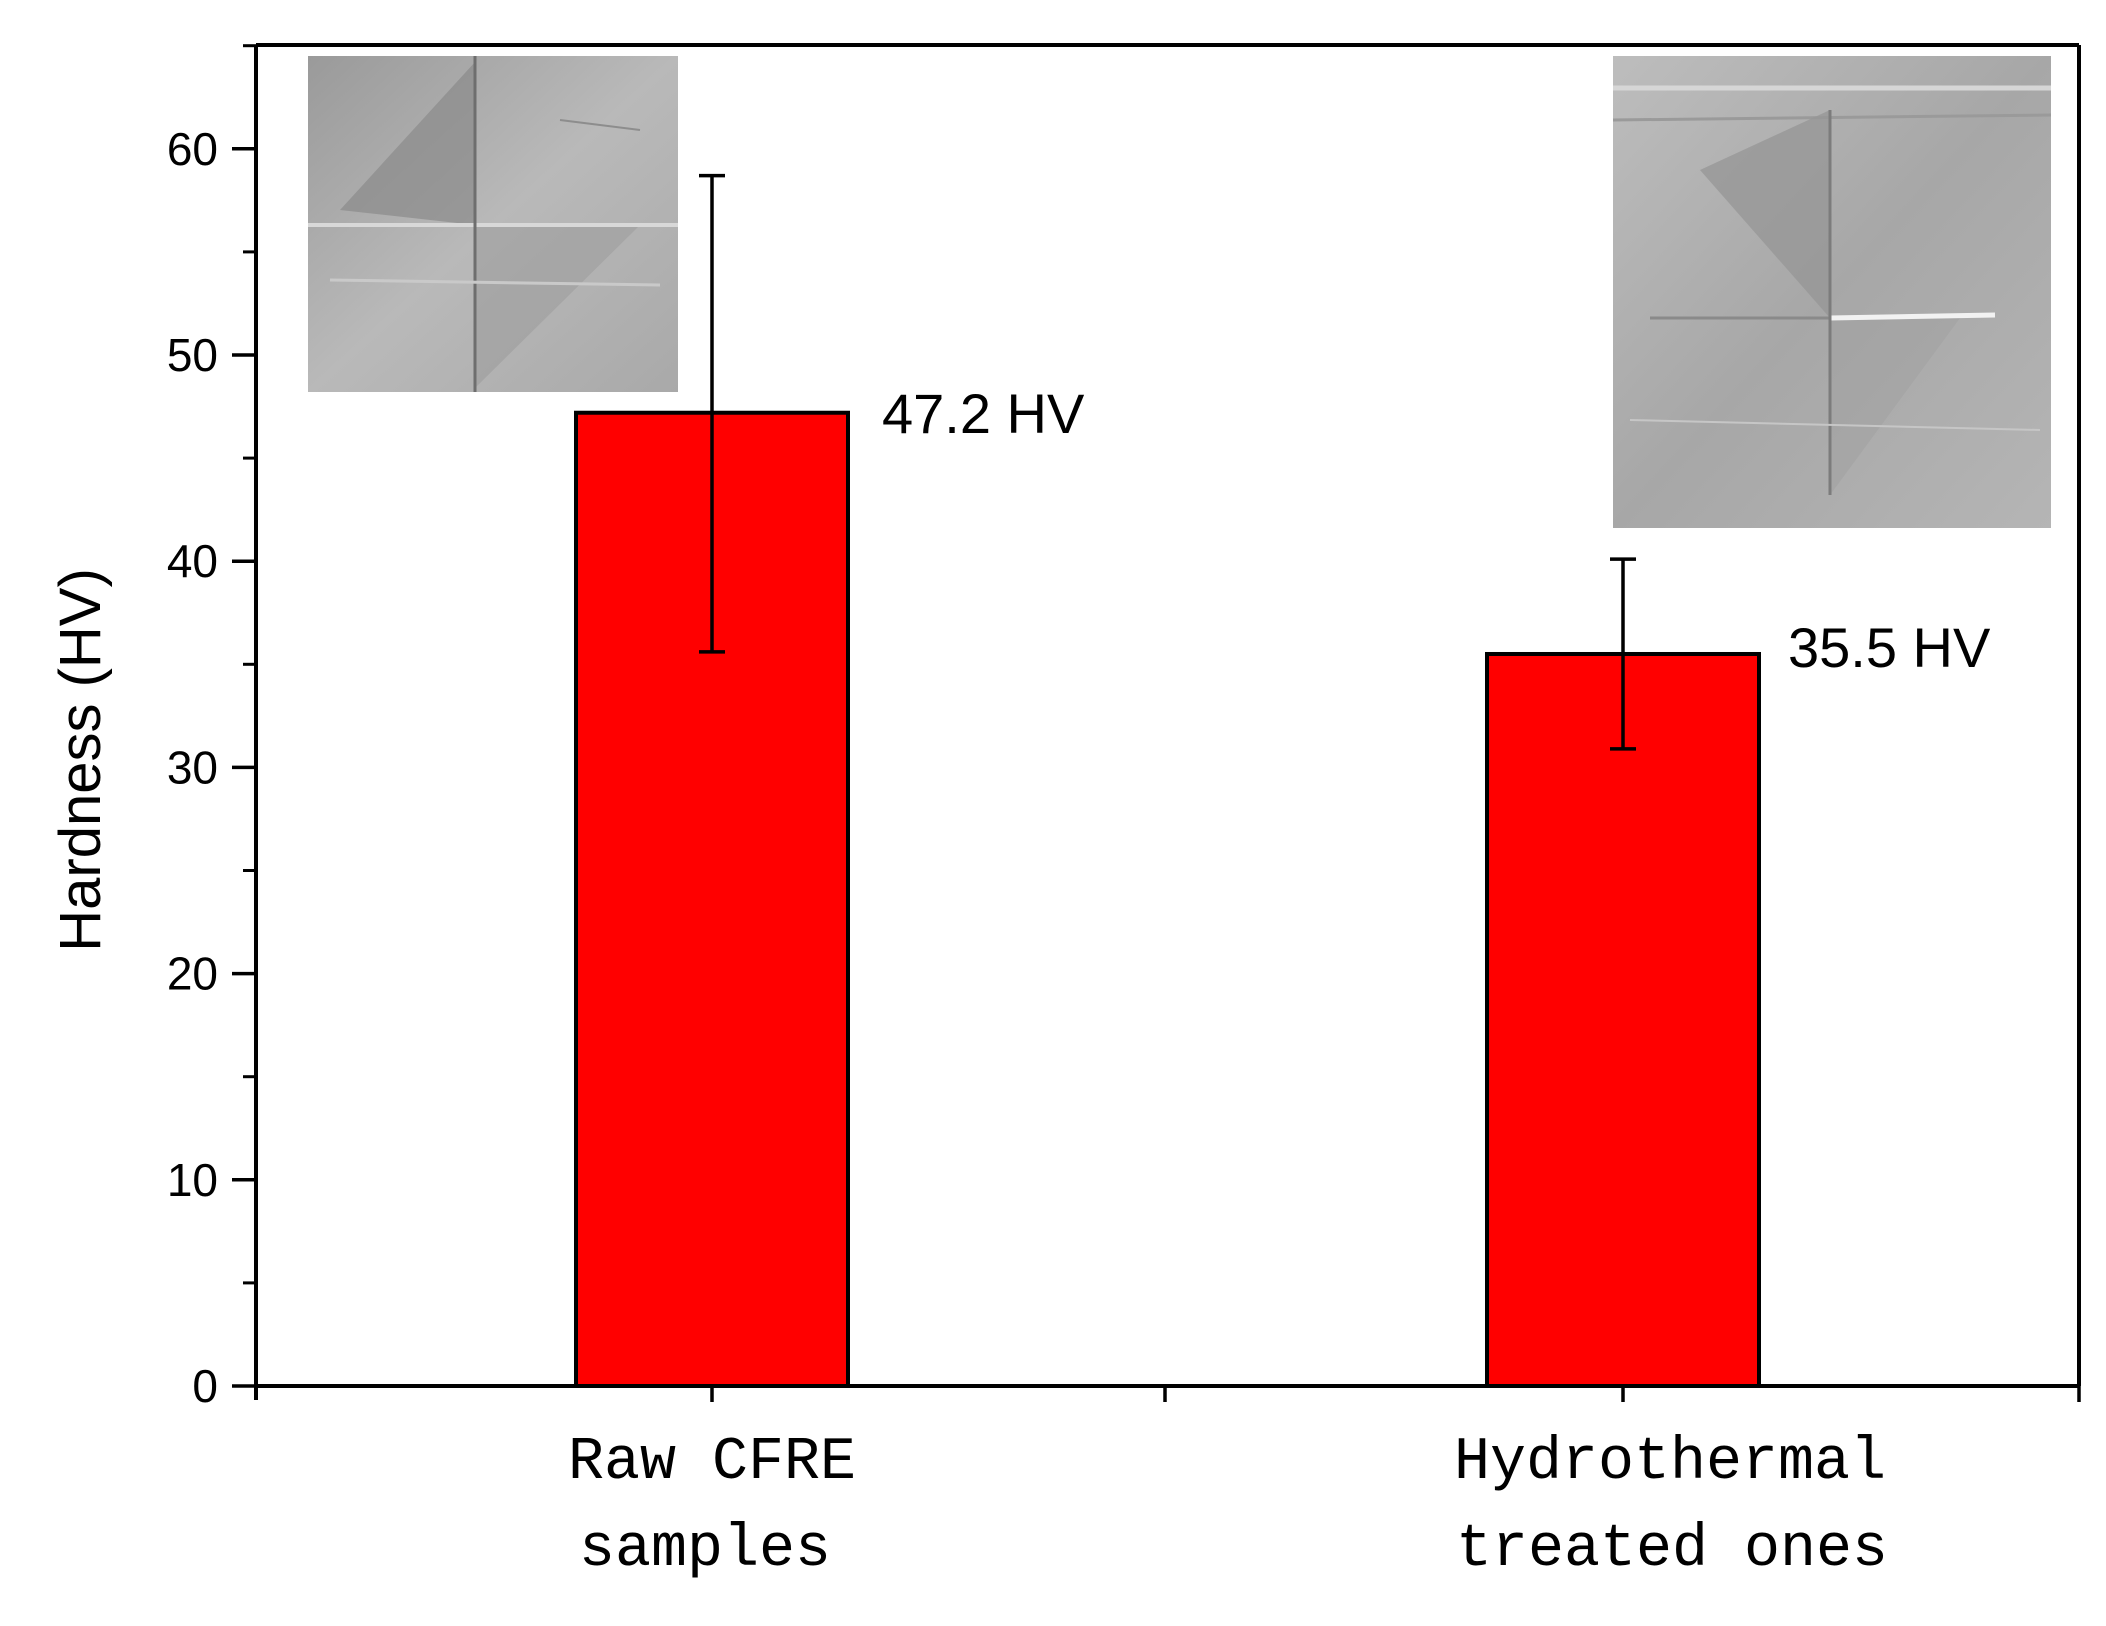 The image size is (2106, 1626). Describe the element at coordinates (192, 767) in the screenshot. I see `y-tick-label-3: 30` at that location.